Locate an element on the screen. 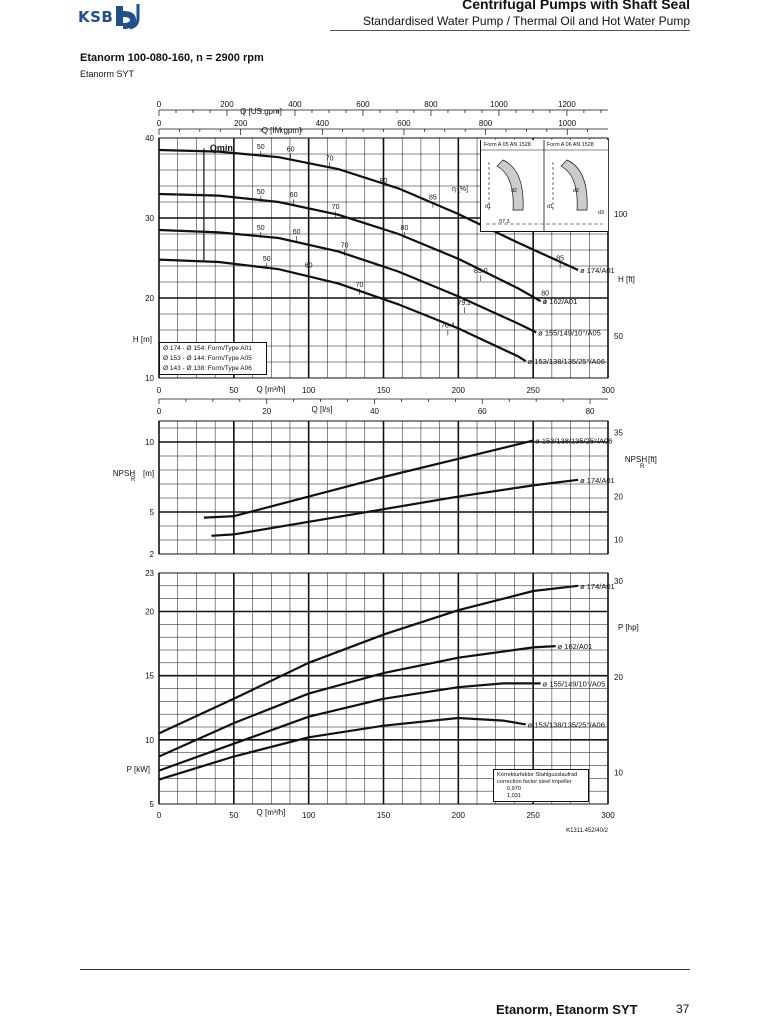 Image resolution: width=768 pixels, height=1024 pixels. efficiency-label: 85 is located at coordinates (560, 258).